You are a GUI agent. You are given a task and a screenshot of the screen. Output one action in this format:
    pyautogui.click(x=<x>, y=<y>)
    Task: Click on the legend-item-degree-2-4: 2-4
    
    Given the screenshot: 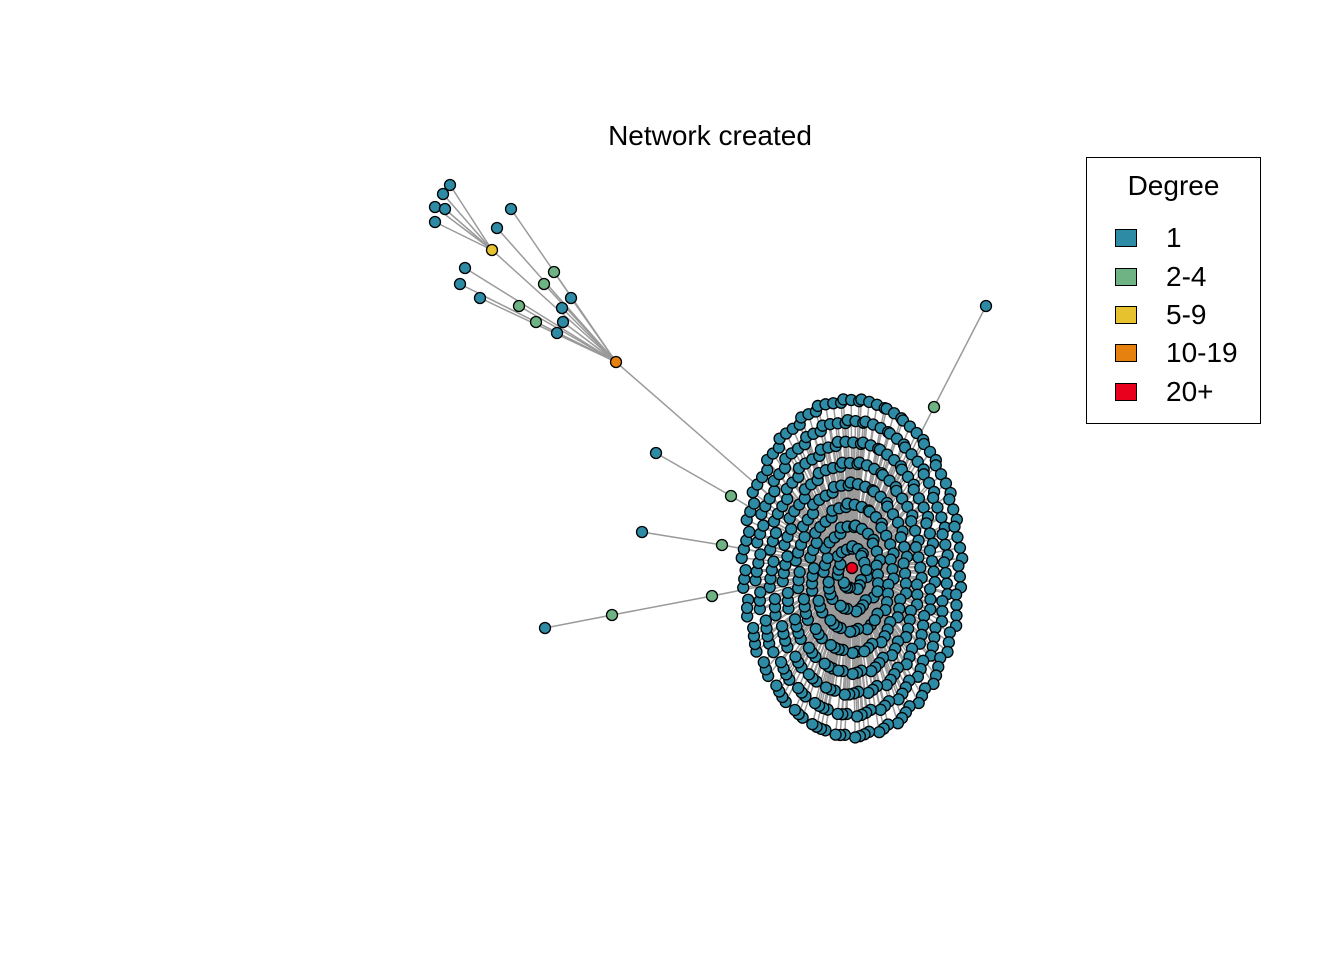 What is the action you would take?
    pyautogui.click(x=1161, y=276)
    